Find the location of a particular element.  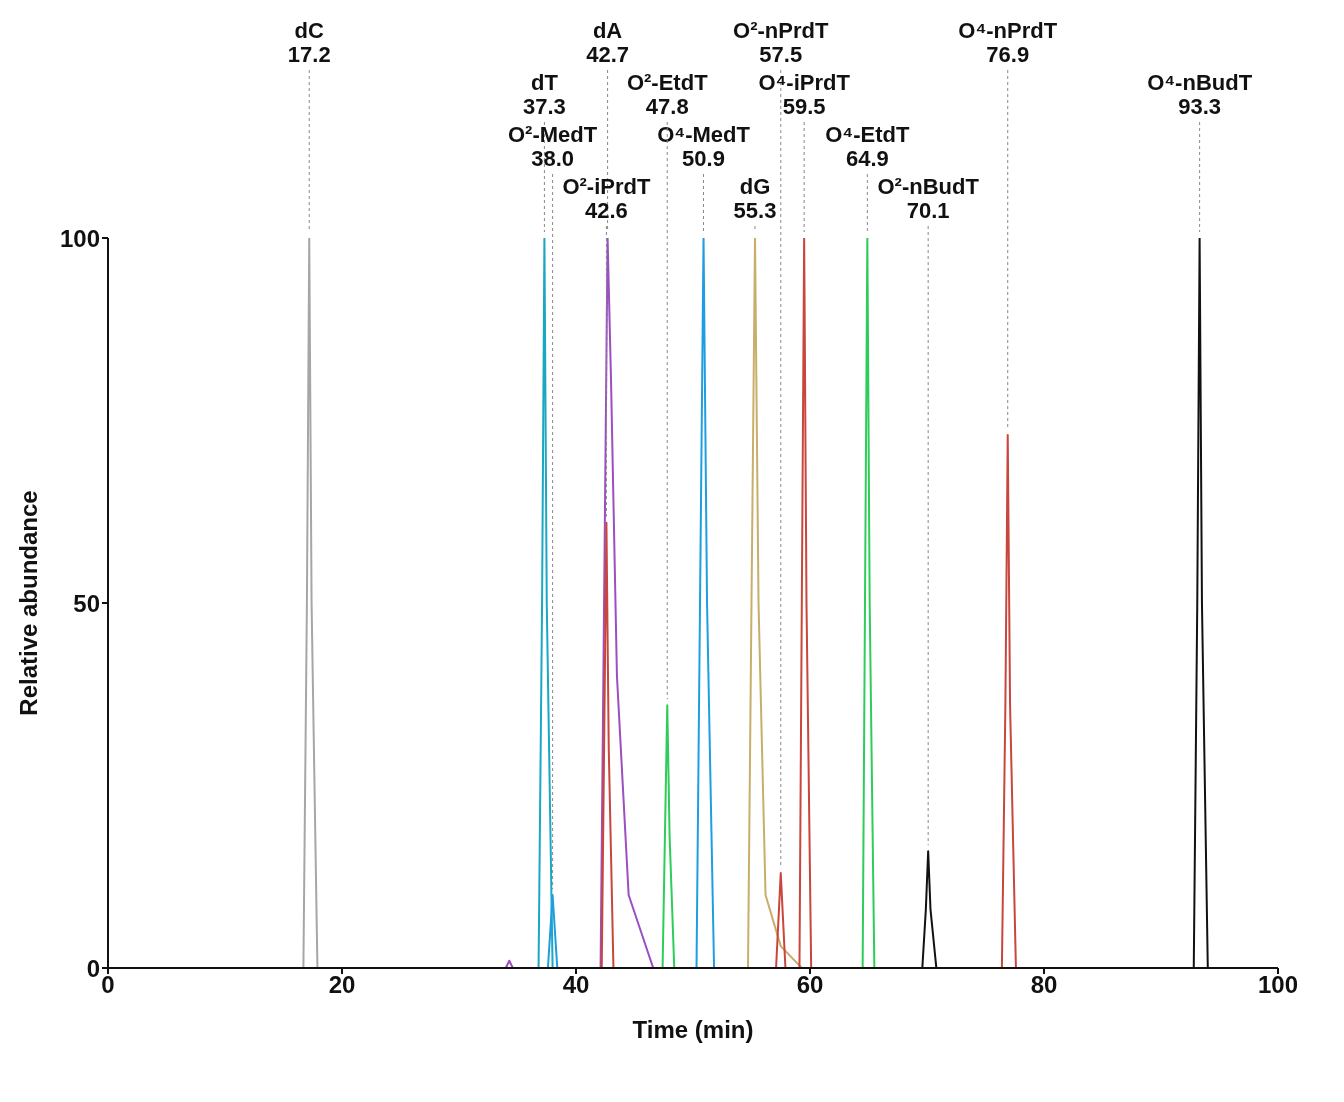

annotation: dA 42.7 is located at coordinates (607, 42).